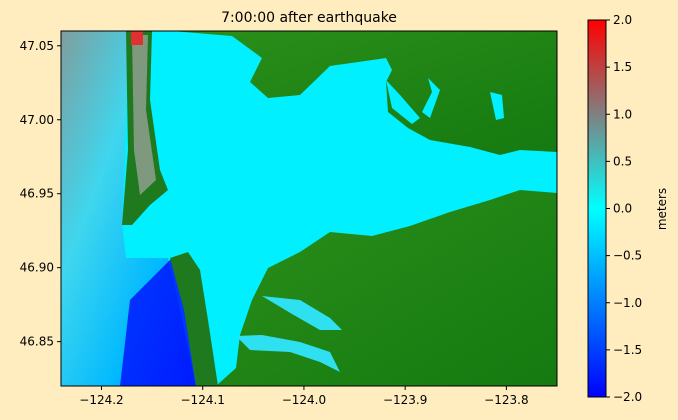  Describe the element at coordinates (622, 67) in the screenshot. I see `colorbar-tick-label: 1.5` at that location.